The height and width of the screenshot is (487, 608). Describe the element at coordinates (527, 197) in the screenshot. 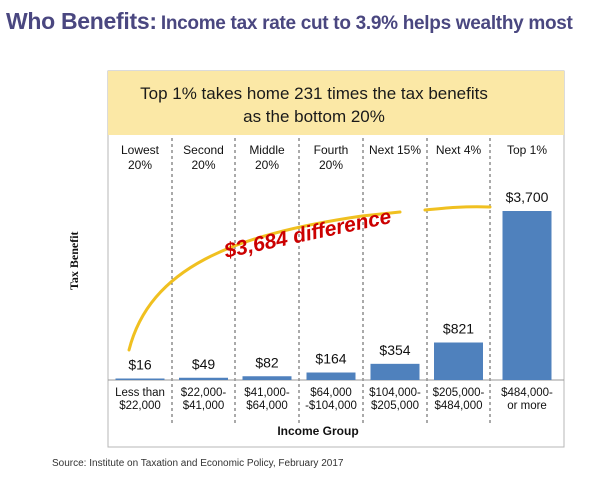

I see `data-label: $3,700` at that location.